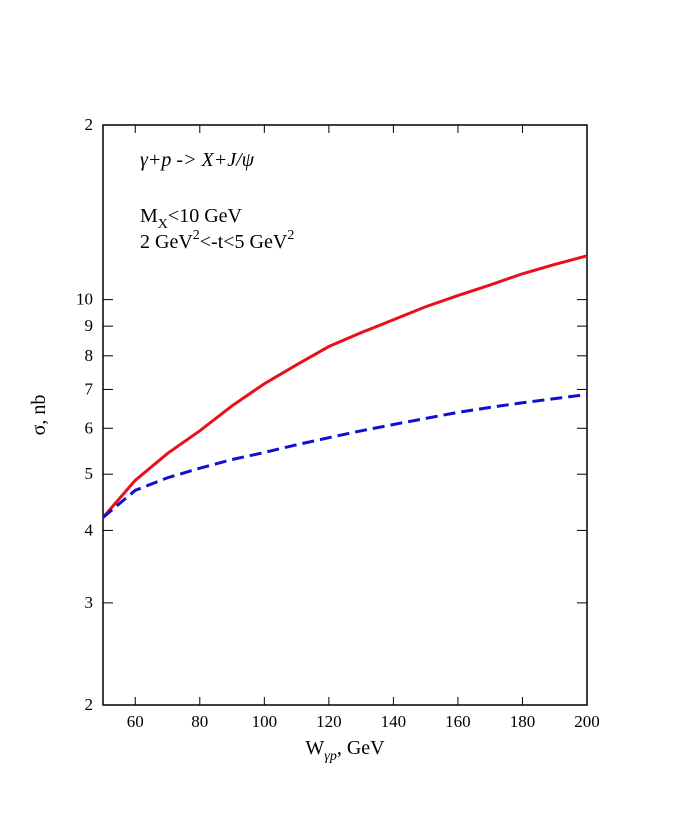  Describe the element at coordinates (458, 721) in the screenshot. I see `x-tick-label: 160` at that location.